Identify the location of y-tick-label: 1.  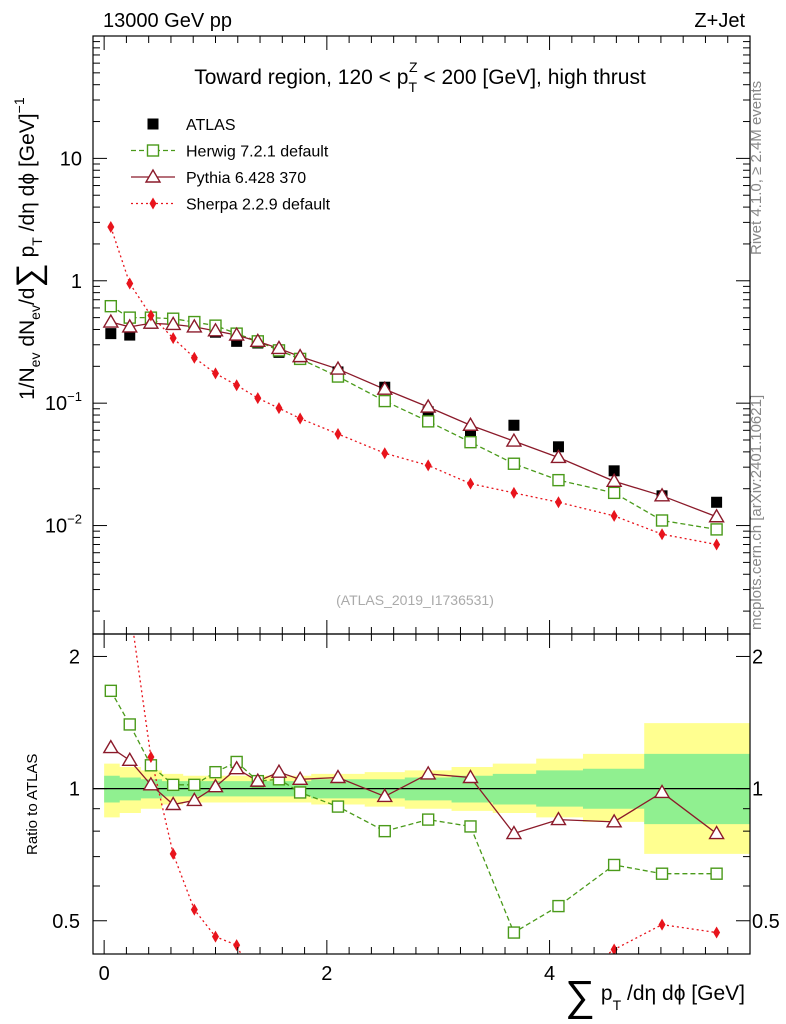
(76, 282).